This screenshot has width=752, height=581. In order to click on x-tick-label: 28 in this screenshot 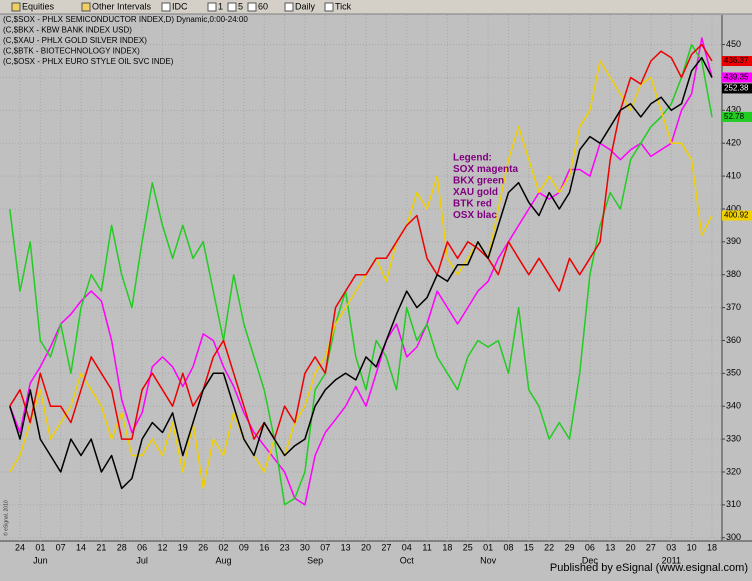, I will do `click(122, 547)`.